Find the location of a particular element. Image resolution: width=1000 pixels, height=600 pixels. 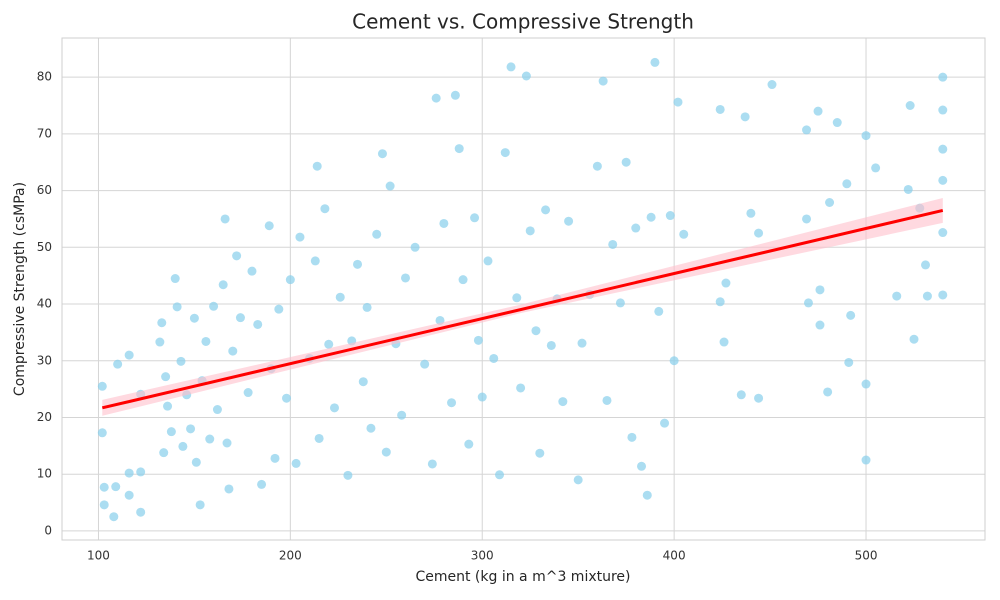

x-tick-label: 300 is located at coordinates (482, 556).